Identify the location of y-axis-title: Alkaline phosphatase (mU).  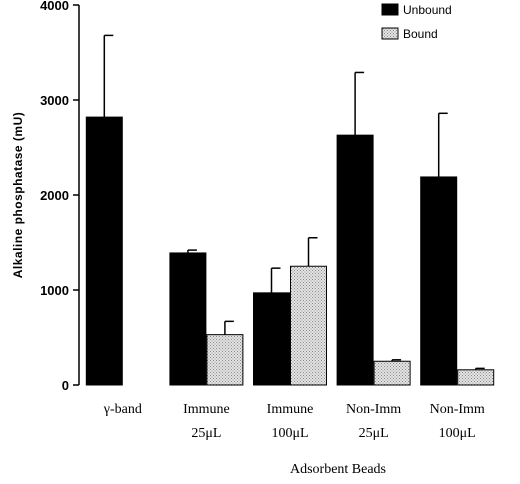
(18, 195).